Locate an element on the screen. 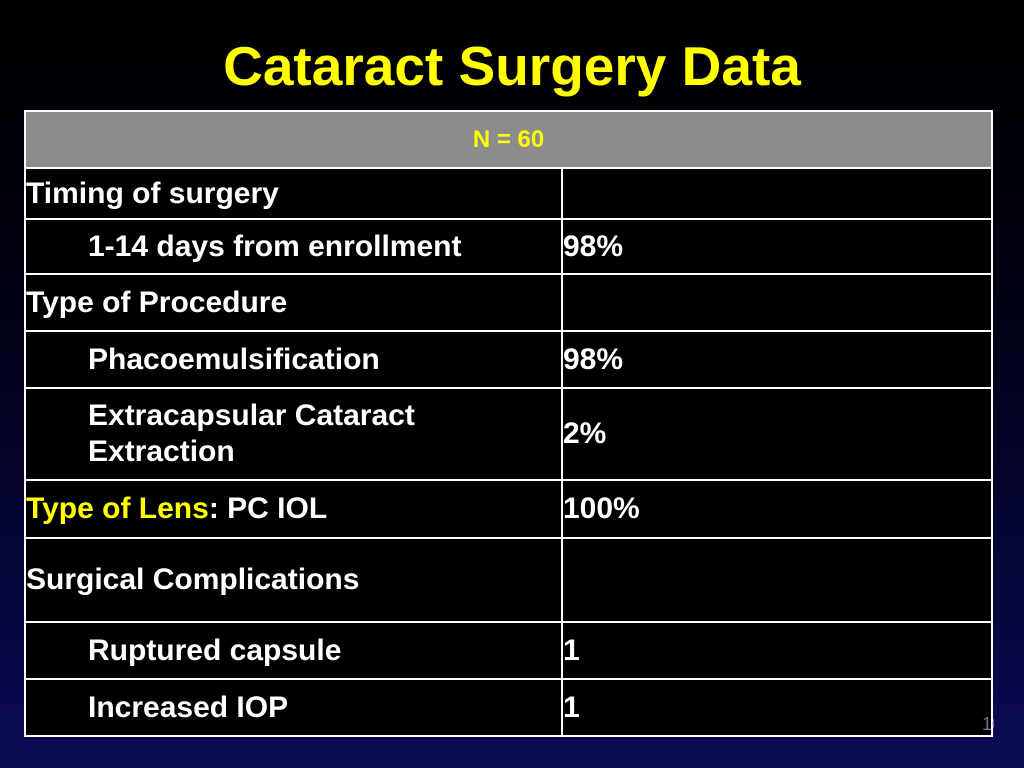  section-label-timing: Timing of surgery is located at coordinates (293, 193).